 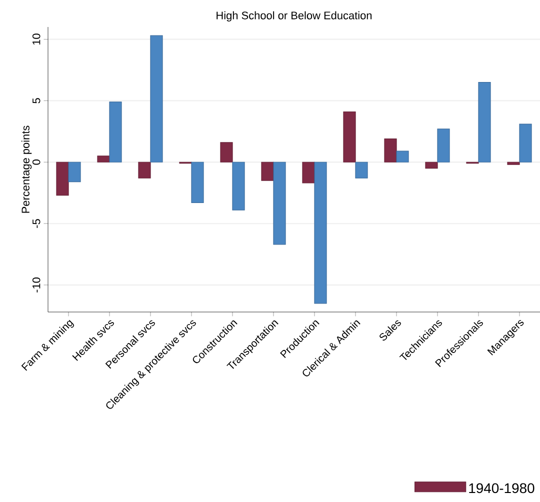 I want to click on y-tick-label: 5, so click(x=36, y=101).